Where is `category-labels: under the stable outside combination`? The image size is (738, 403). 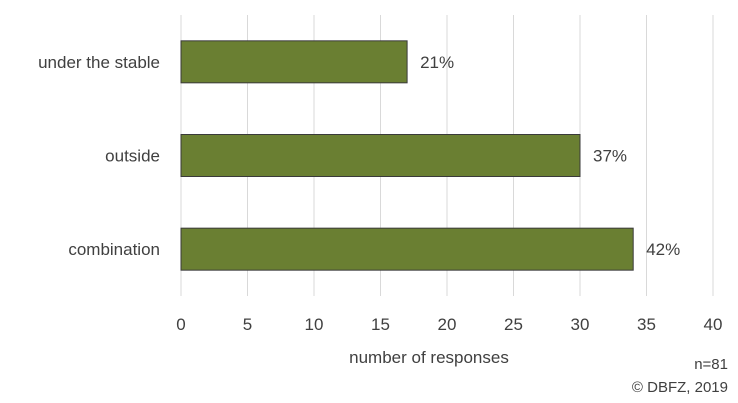 category-labels: under the stable outside combination is located at coordinates (99, 156).